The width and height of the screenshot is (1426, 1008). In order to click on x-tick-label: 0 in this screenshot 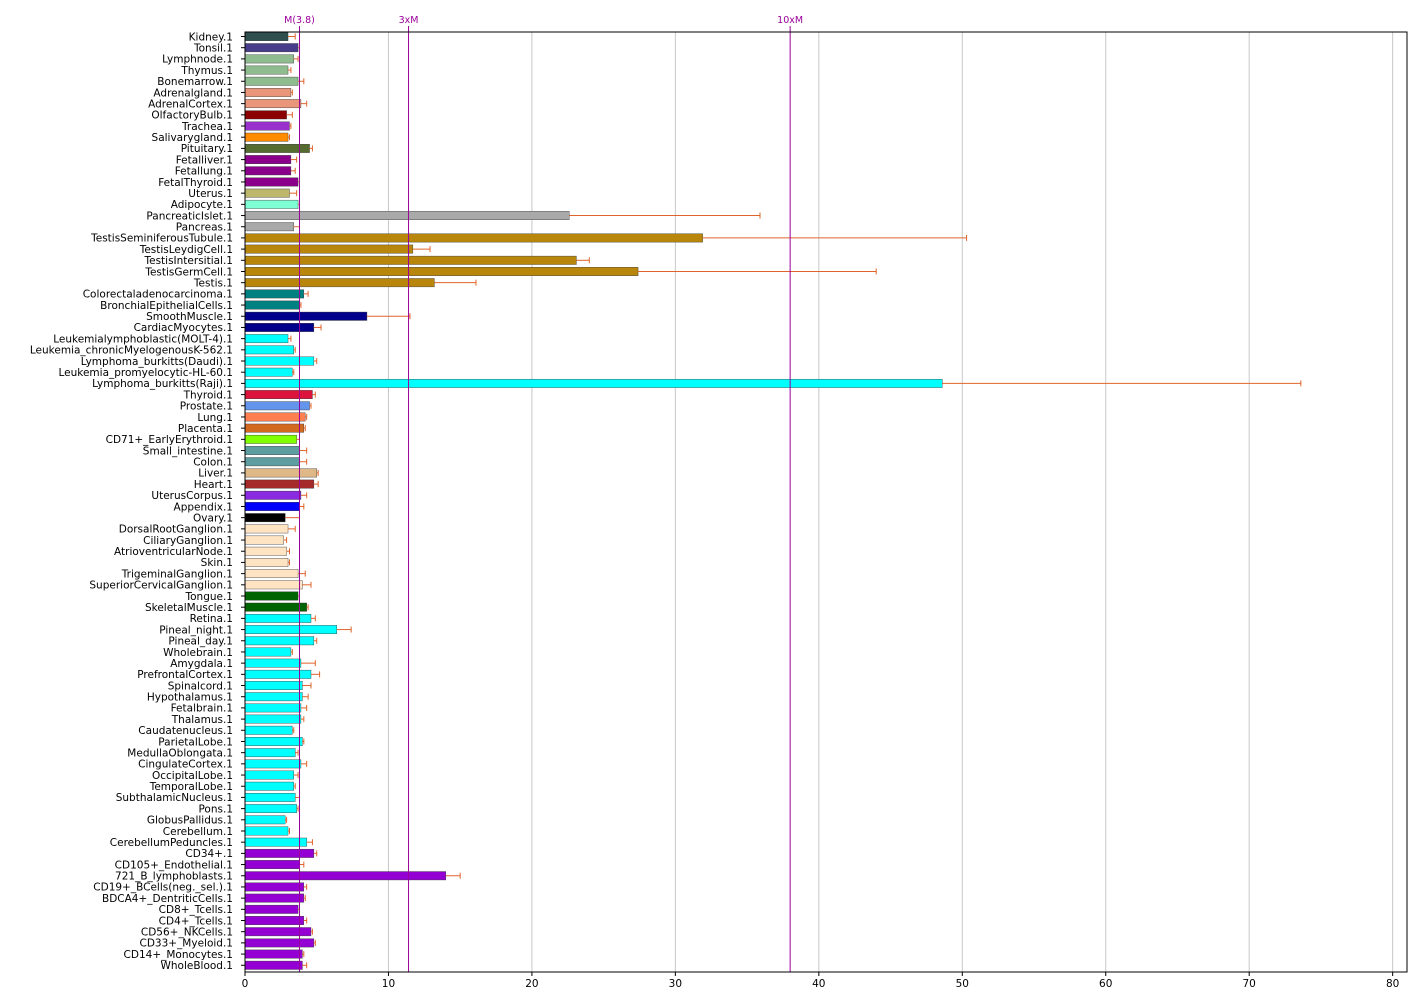, I will do `click(245, 984)`.